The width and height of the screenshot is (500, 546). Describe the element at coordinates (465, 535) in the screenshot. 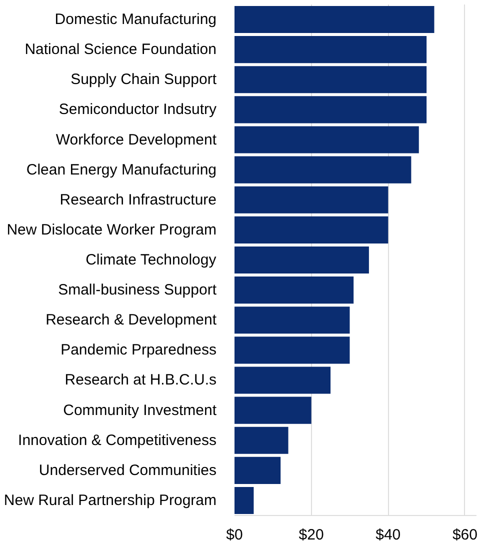

I see `x-tick-label: $60` at that location.